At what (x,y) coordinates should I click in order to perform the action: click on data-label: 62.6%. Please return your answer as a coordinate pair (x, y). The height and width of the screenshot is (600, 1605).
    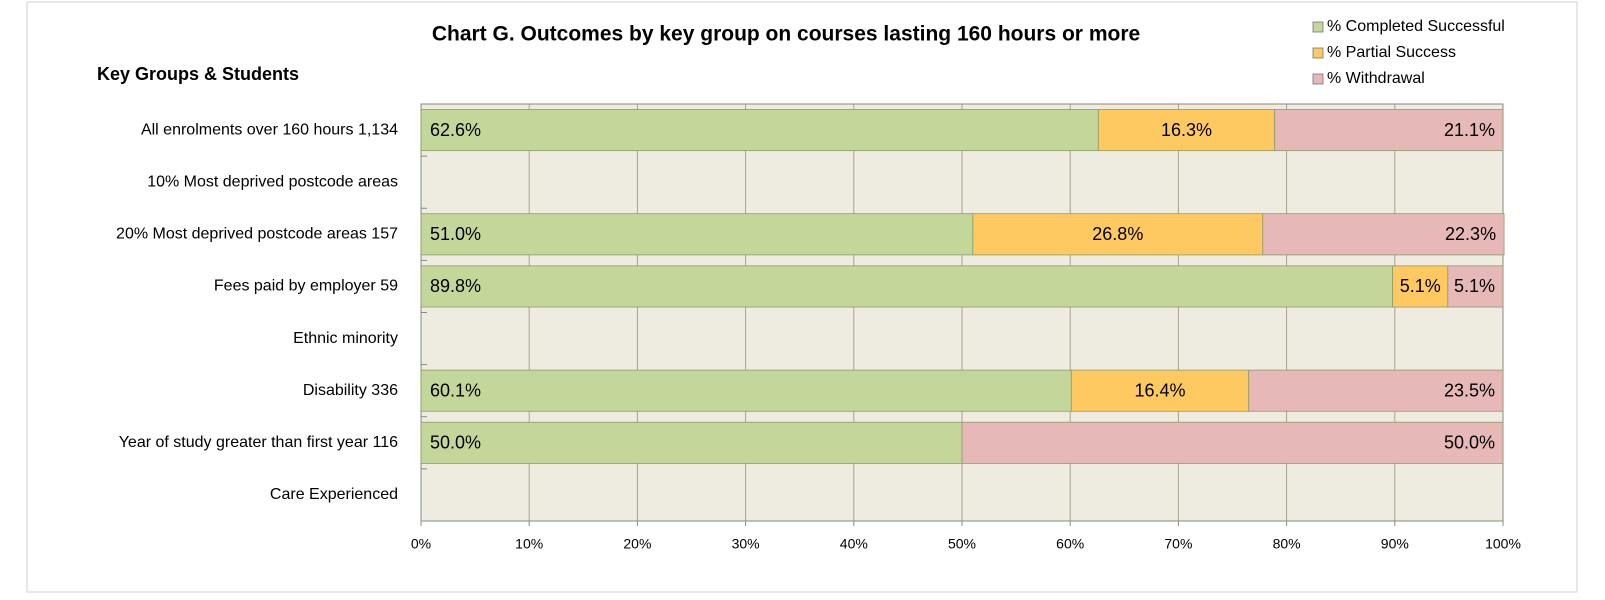
    Looking at the image, I should click on (455, 130).